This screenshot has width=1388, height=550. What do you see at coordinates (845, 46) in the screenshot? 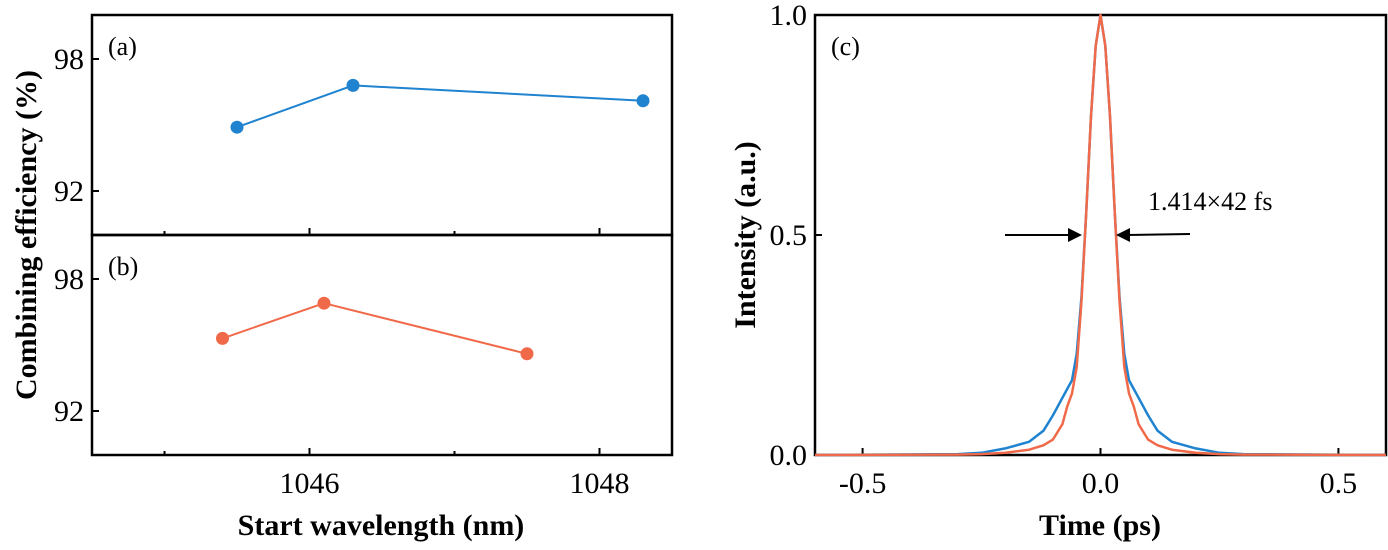
I see `panel-label: (c)` at bounding box center [845, 46].